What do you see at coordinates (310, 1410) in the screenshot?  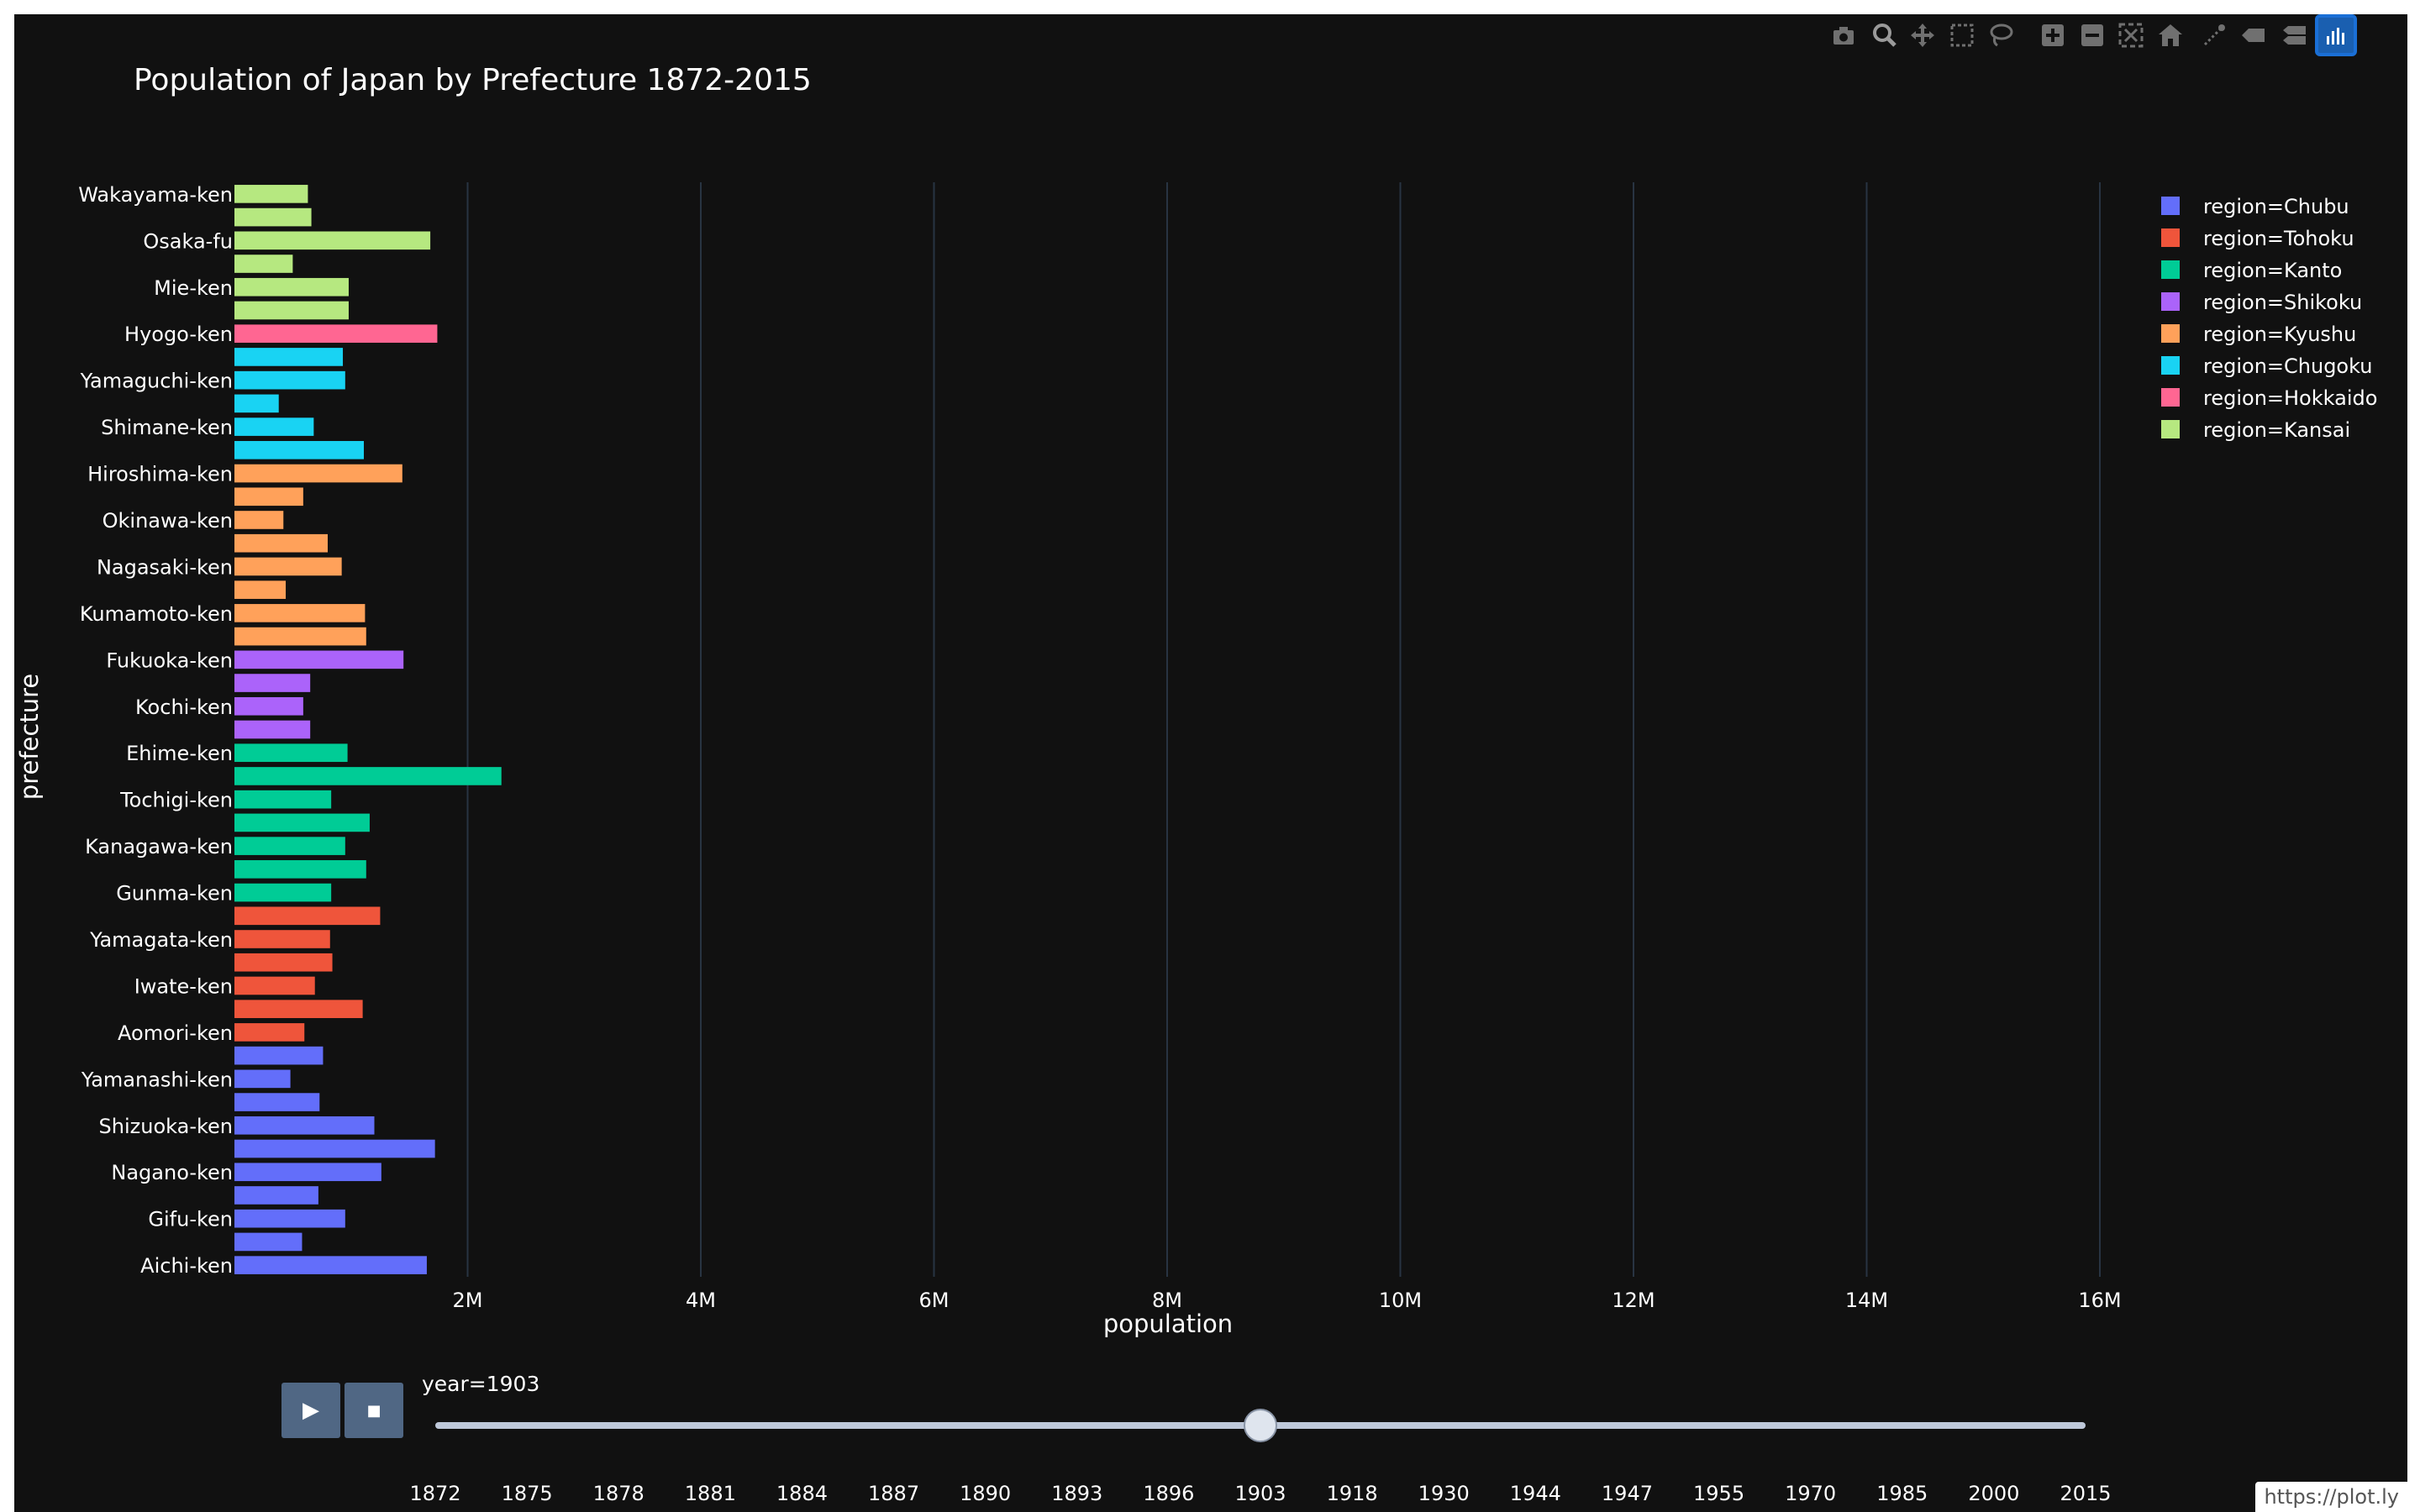 I see `play-button: ▶` at bounding box center [310, 1410].